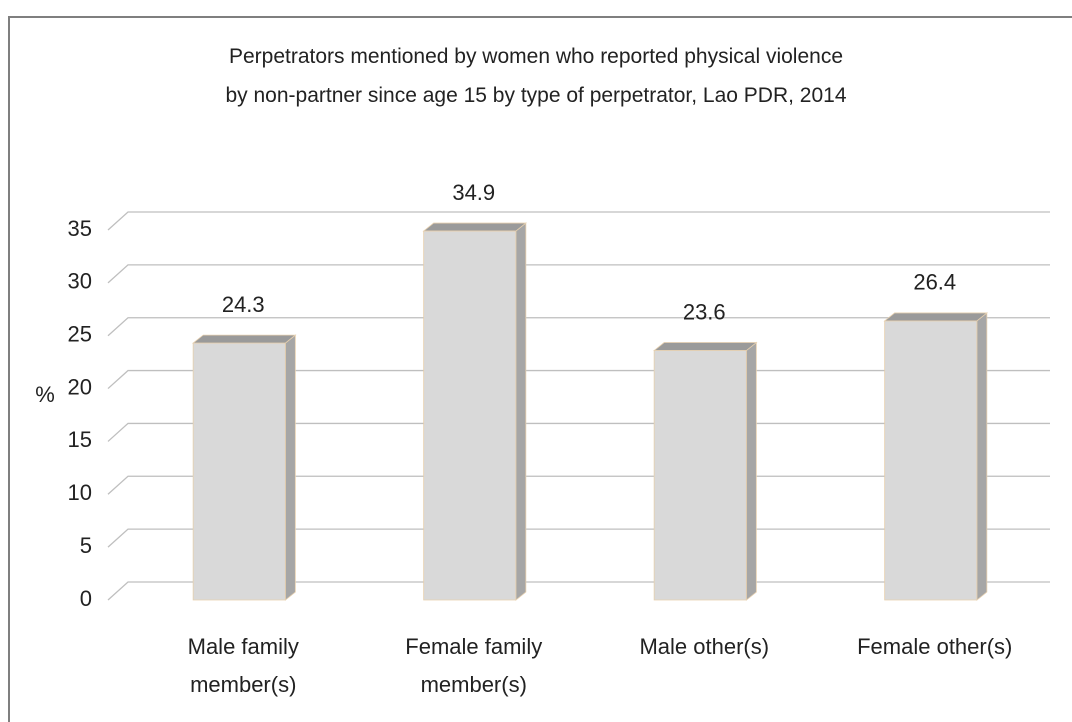 This screenshot has height=722, width=1072. Describe the element at coordinates (80, 334) in the screenshot. I see `y-tick-label: 25` at that location.